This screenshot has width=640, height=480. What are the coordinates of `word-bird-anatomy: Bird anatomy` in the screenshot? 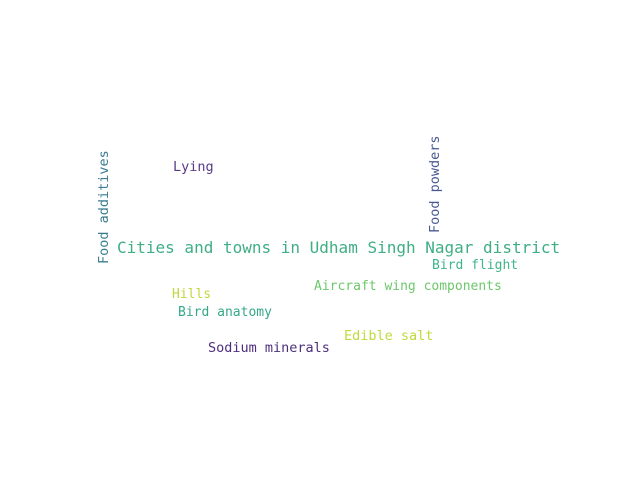 It's located at (225, 312).